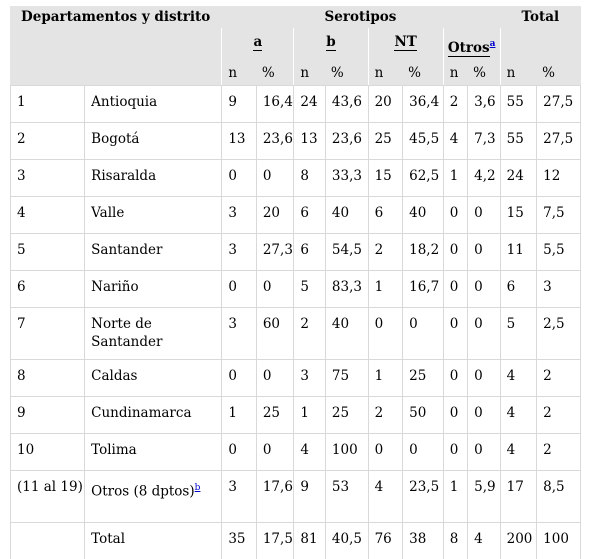 The image size is (590, 559). Describe the element at coordinates (405, 45) in the screenshot. I see `header-group-nt: NT` at that location.